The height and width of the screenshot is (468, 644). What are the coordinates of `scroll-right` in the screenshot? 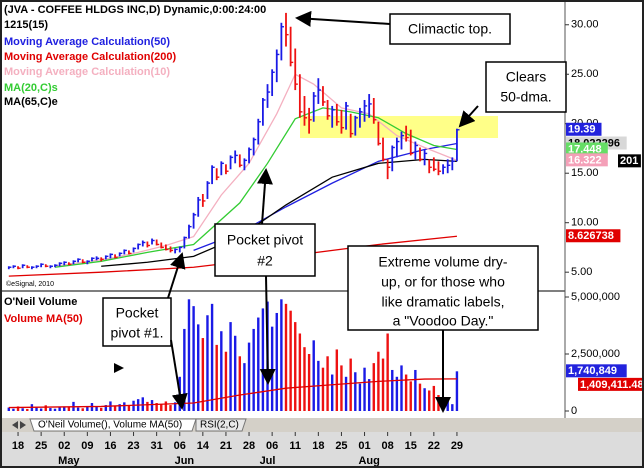 It's located at (23, 425).